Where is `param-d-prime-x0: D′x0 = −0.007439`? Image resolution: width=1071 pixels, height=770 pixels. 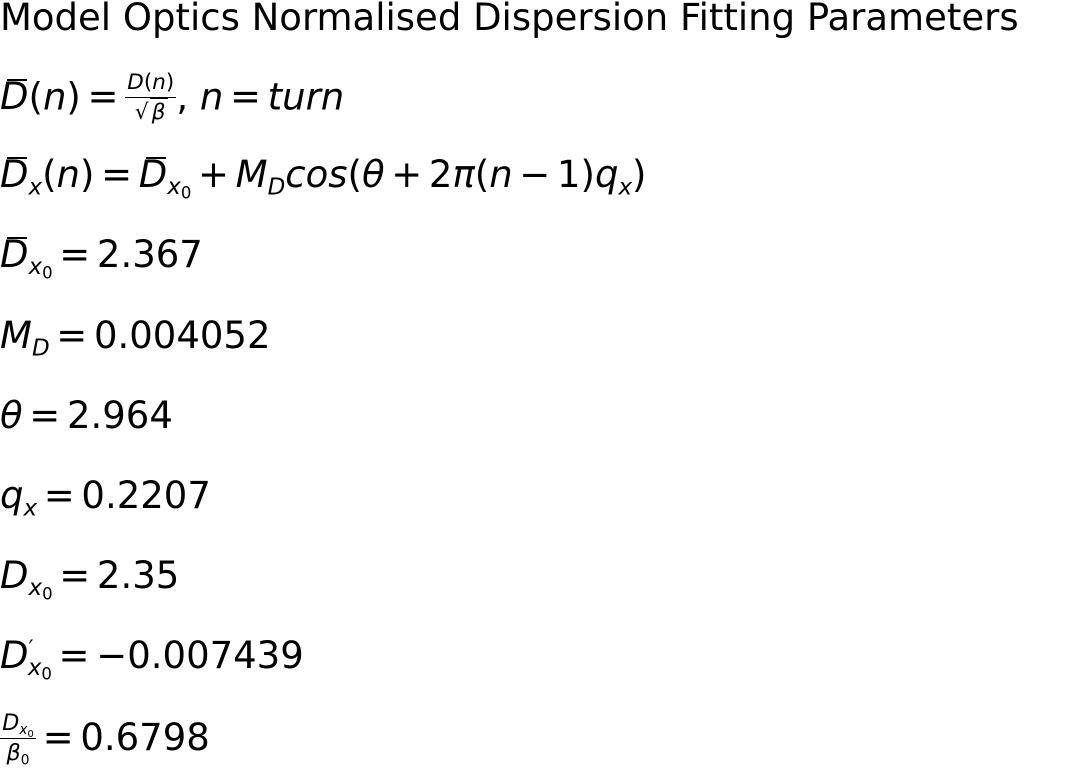 param-d-prime-x0: D′x0 = −0.007439 is located at coordinates (152, 659).